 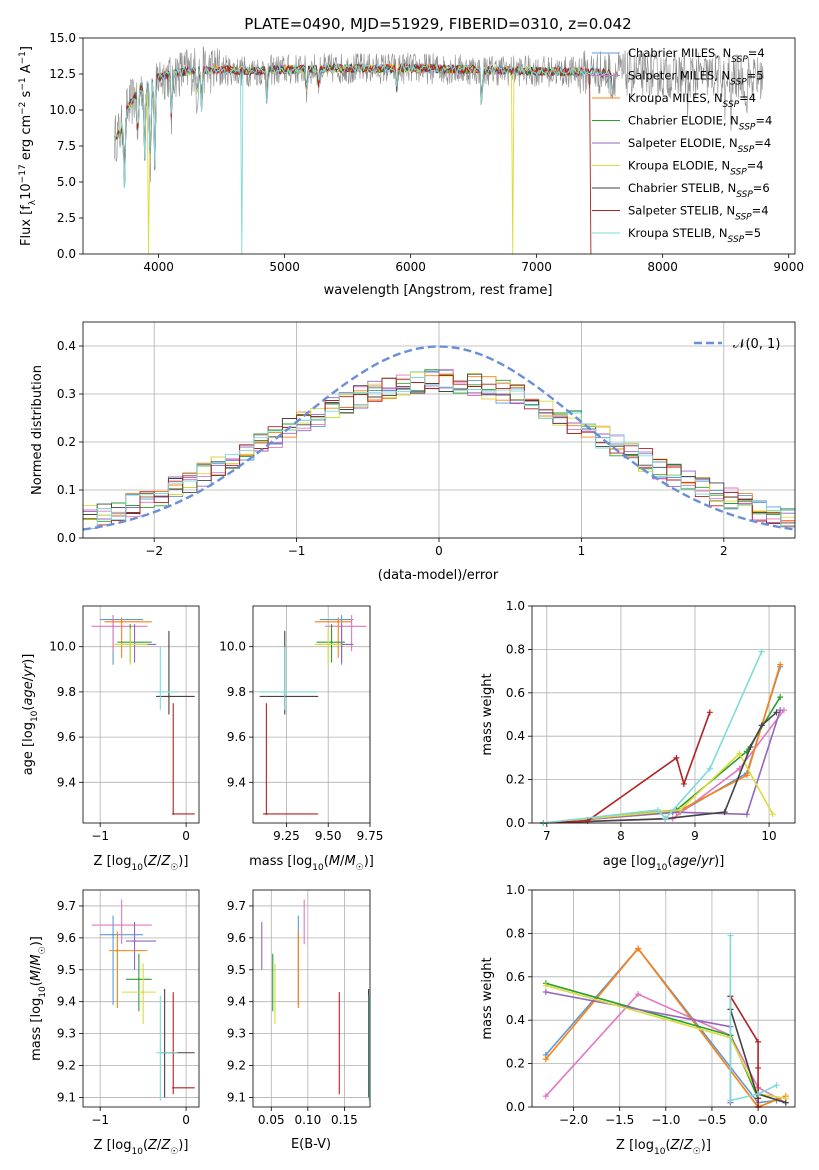 I want to click on spectrum-plot-area, so click(x=439, y=150).